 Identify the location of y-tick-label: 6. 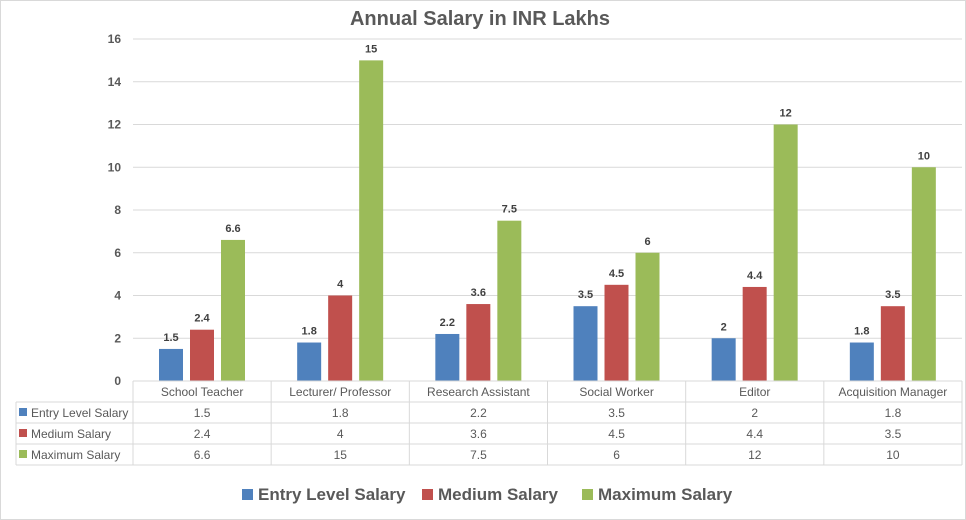
(117, 253).